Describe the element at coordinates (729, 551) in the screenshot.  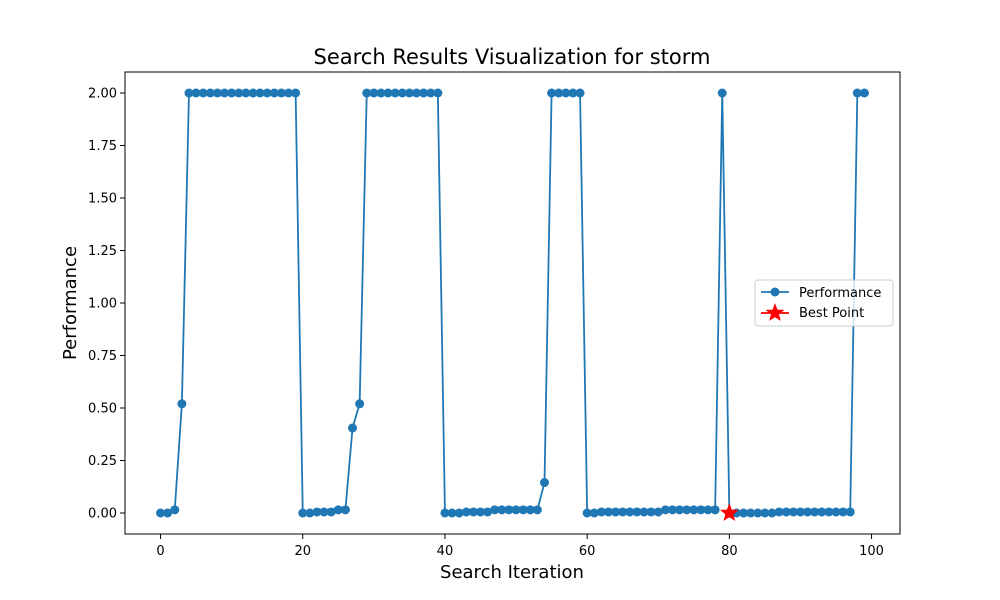
I see `x-tick-label: 80` at that location.